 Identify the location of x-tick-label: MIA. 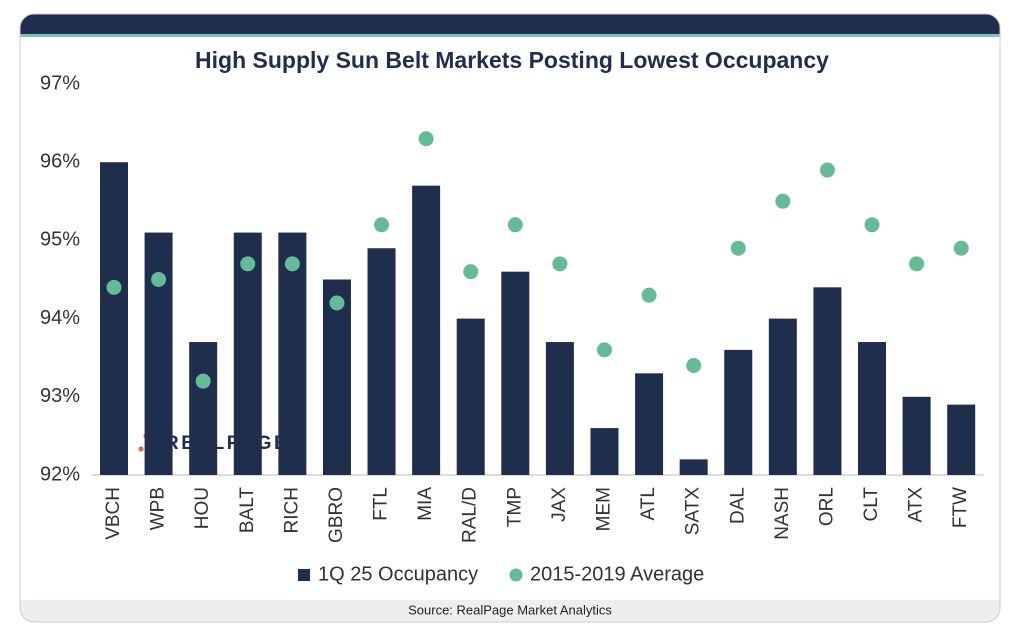
(425, 504).